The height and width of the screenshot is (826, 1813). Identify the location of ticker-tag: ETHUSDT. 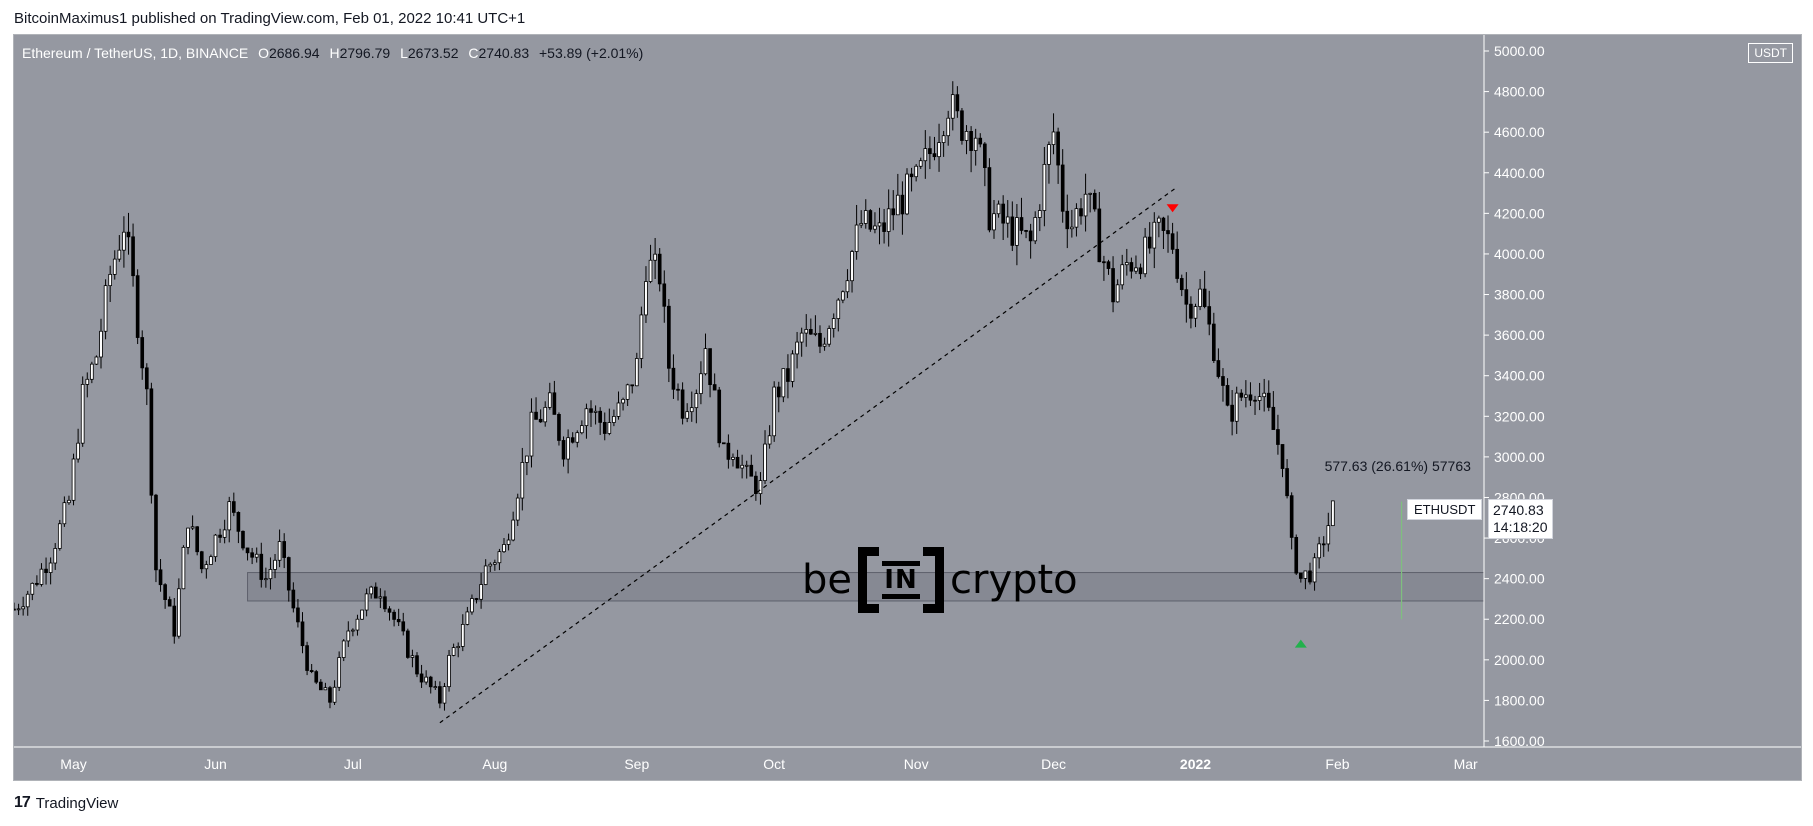
(1445, 510).